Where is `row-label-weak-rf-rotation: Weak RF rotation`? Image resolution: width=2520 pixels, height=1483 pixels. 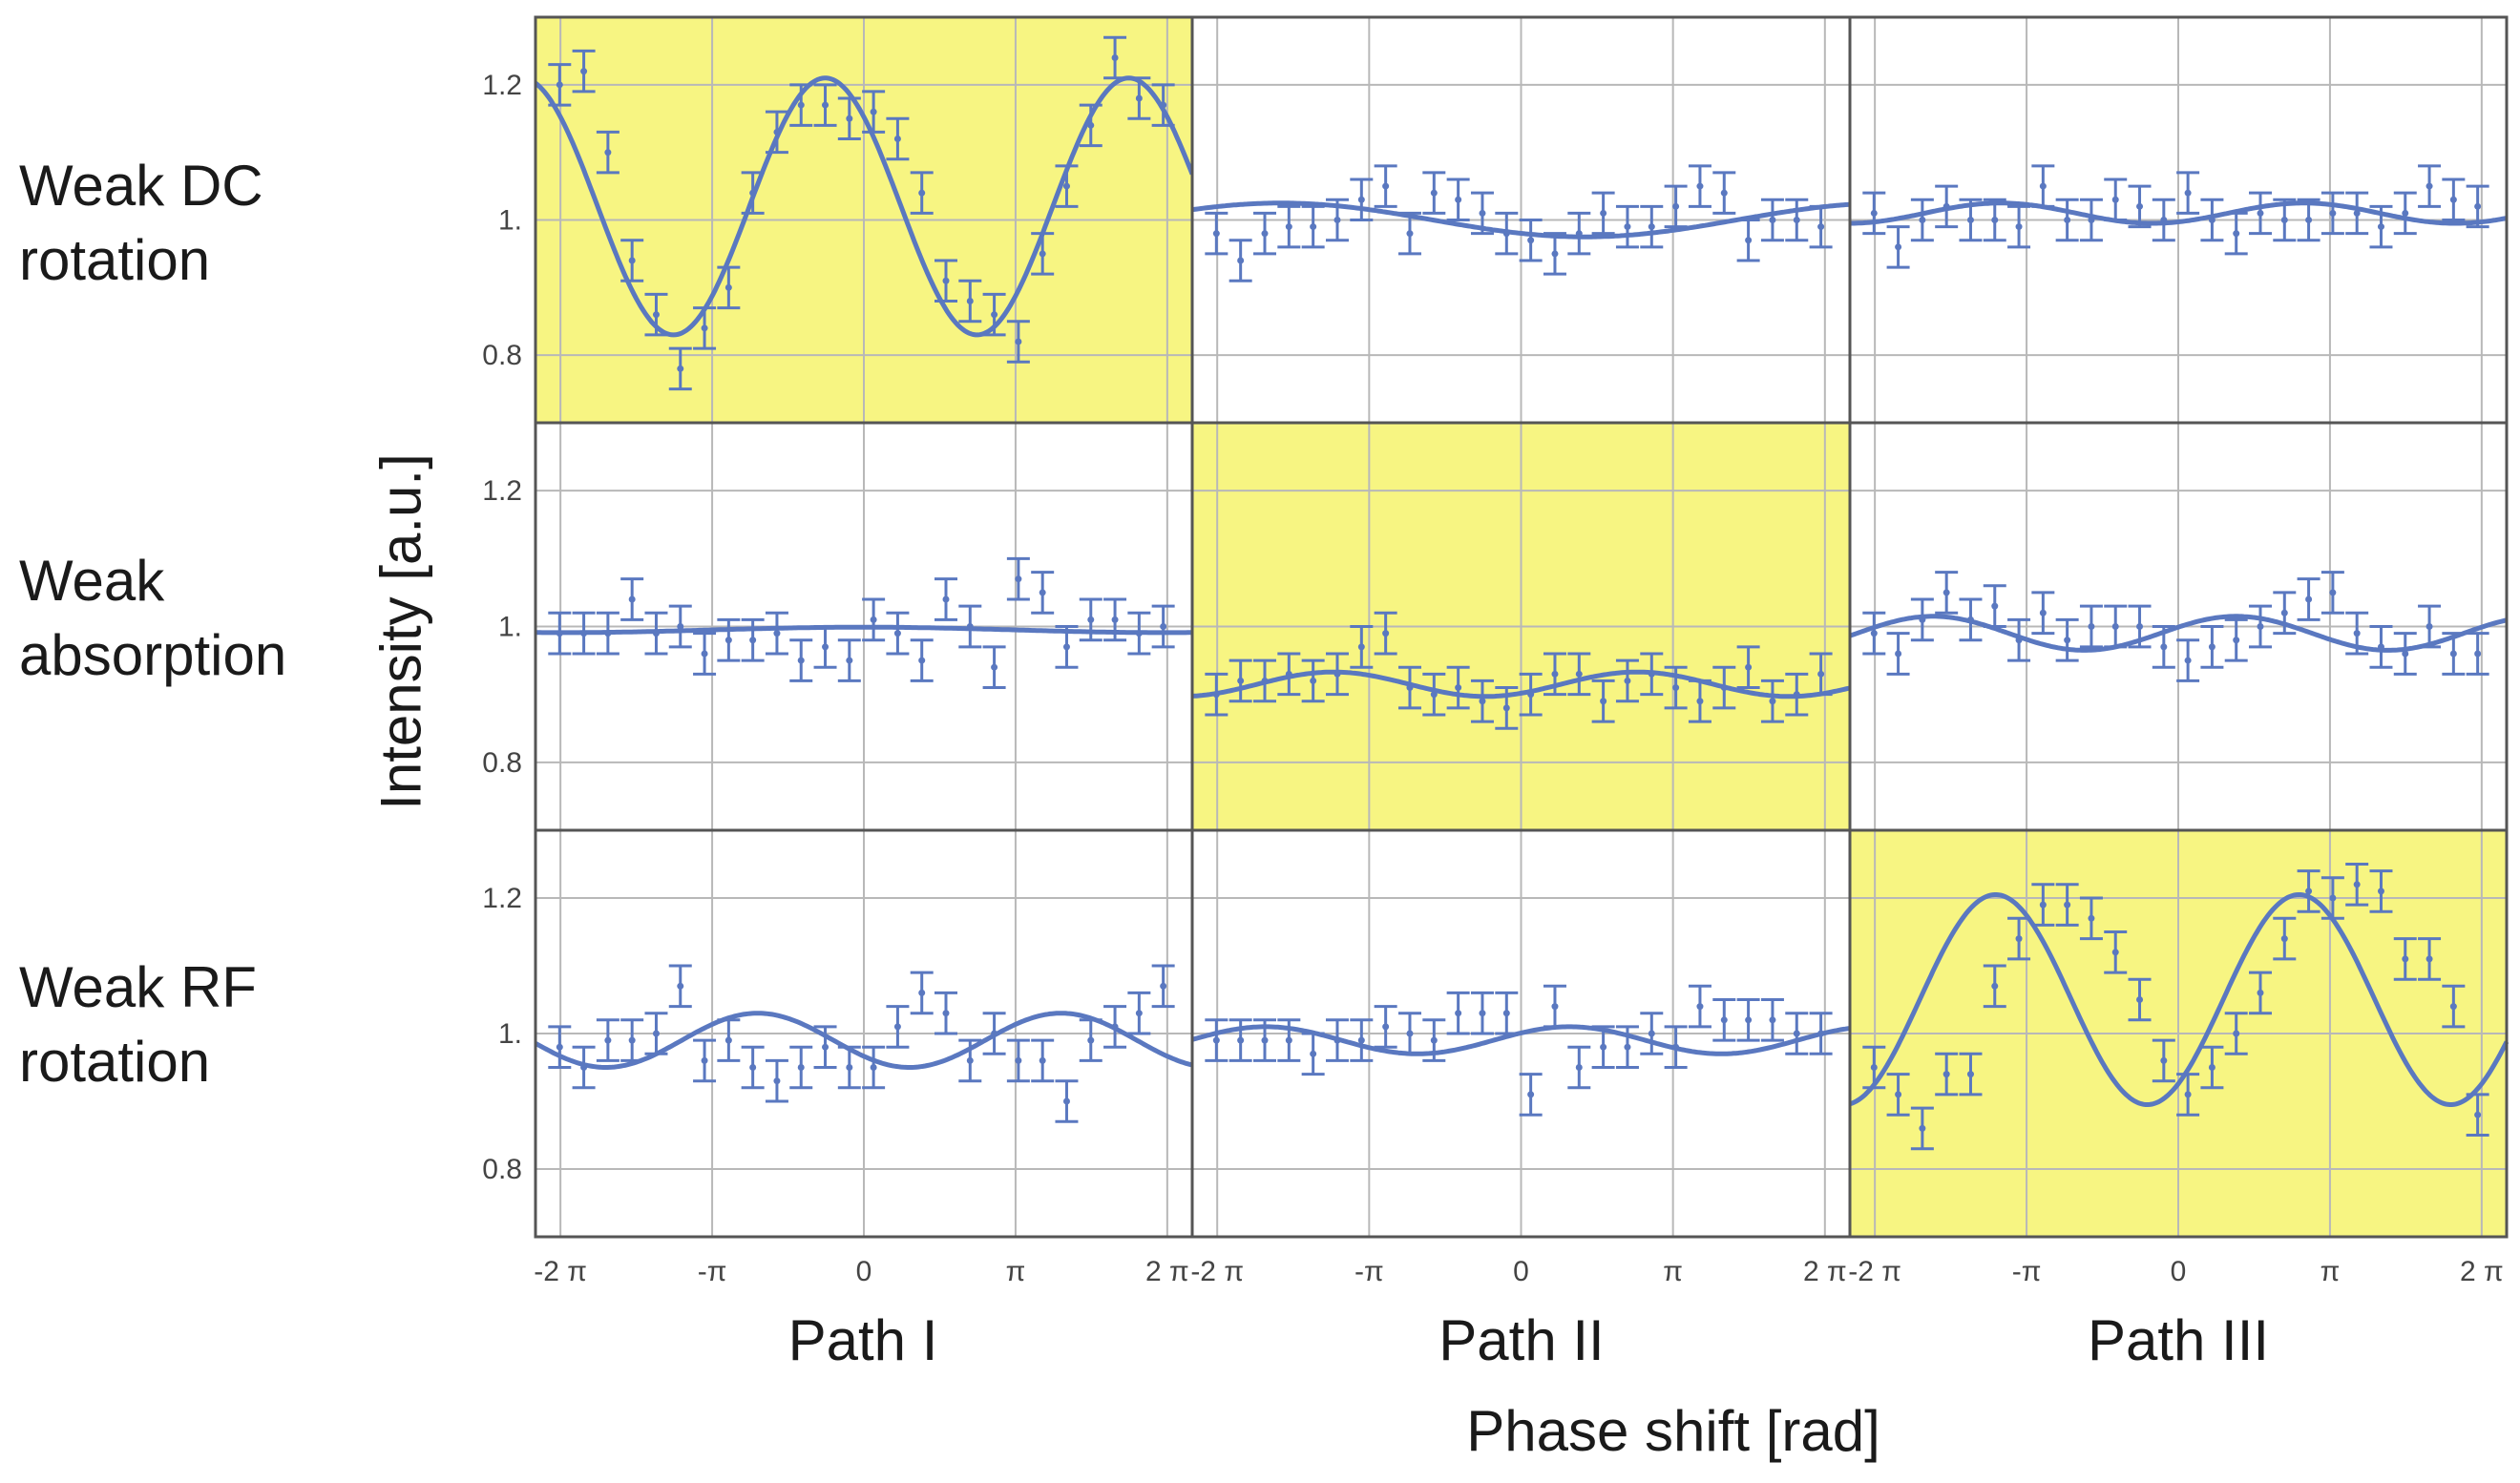
row-label-weak-rf-rotation: Weak RF rotation is located at coordinates (138, 1024).